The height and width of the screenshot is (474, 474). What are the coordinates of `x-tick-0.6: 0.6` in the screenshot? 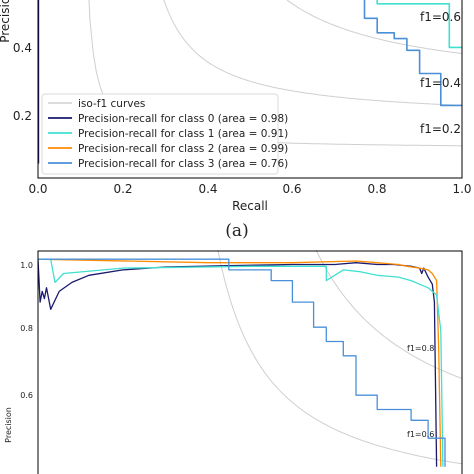 It's located at (291, 189).